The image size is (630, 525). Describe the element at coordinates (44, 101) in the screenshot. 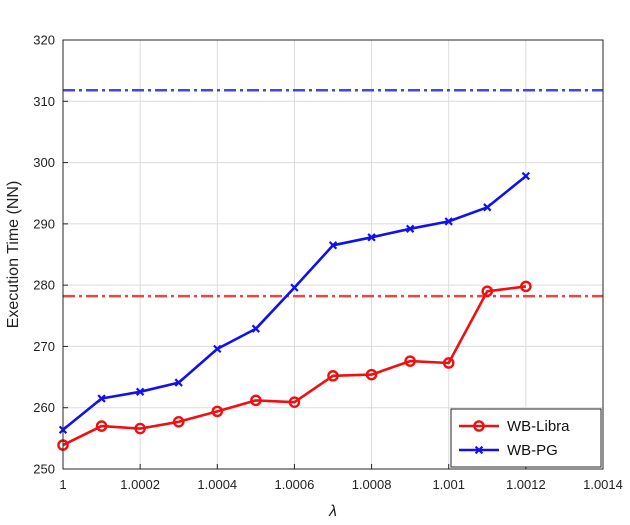

I see `y-tick-label: 310` at that location.